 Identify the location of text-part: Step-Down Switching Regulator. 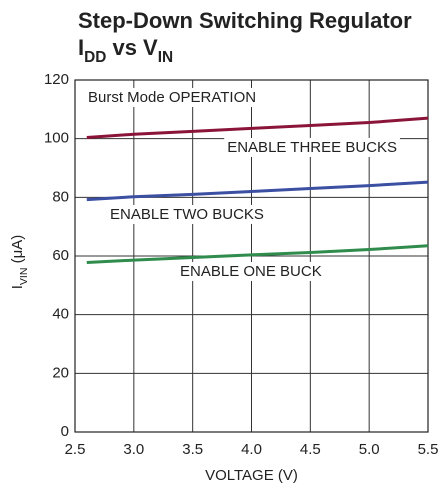
(245, 20).